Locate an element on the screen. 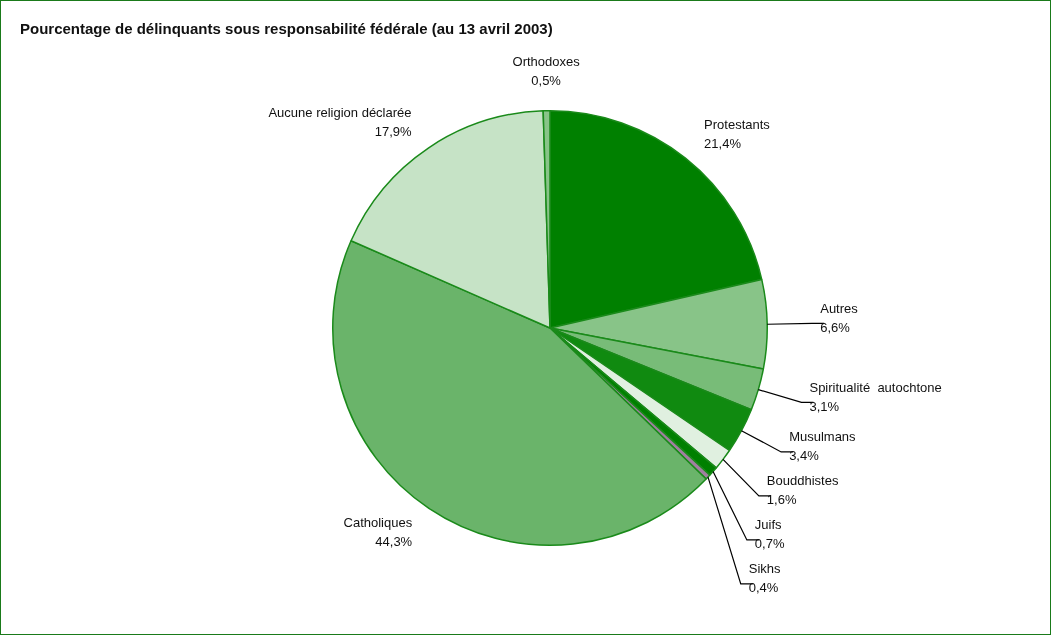  slice-label: Autres is located at coordinates (839, 309).